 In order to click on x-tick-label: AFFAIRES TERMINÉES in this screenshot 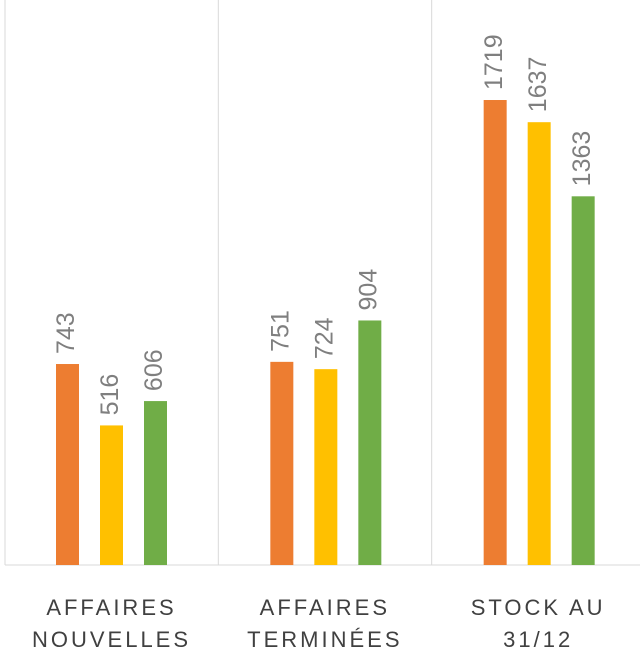, I will do `click(325, 623)`.